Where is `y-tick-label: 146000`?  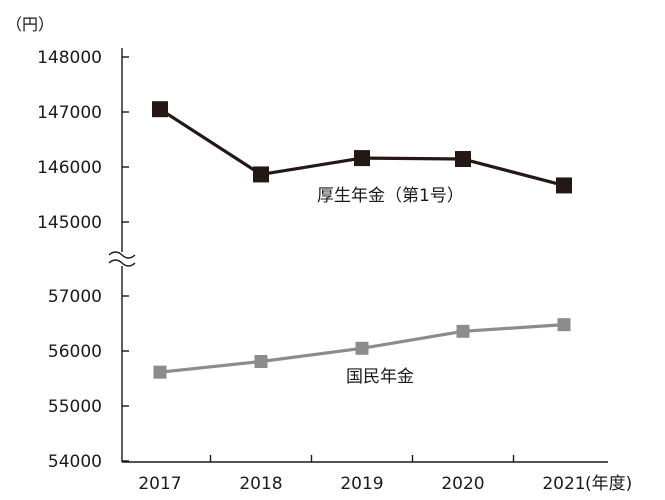 y-tick-label: 146000 is located at coordinates (69, 168).